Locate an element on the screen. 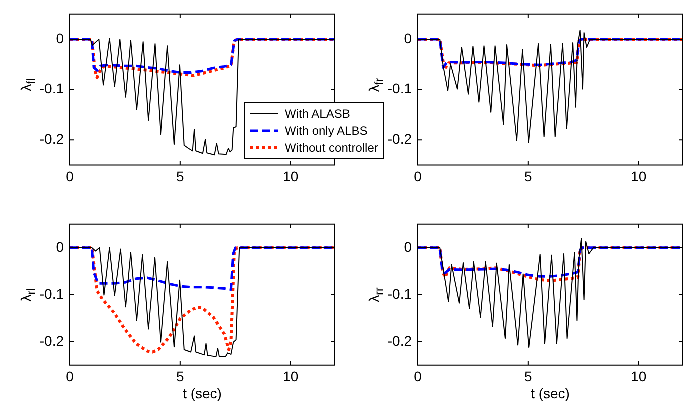 This screenshot has height=403, width=691. line-series is located at coordinates (202, 268).